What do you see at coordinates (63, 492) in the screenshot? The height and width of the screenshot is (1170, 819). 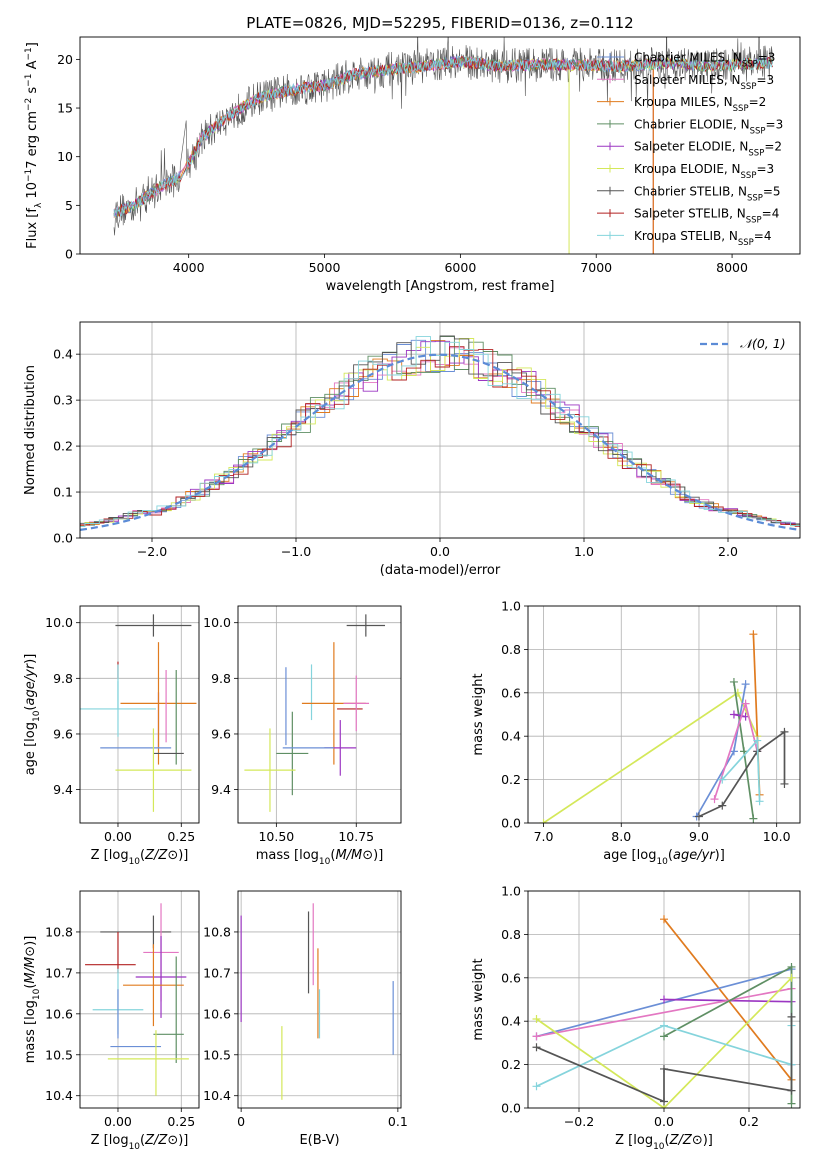 I see `y-tick-label: 0.1` at bounding box center [63, 492].